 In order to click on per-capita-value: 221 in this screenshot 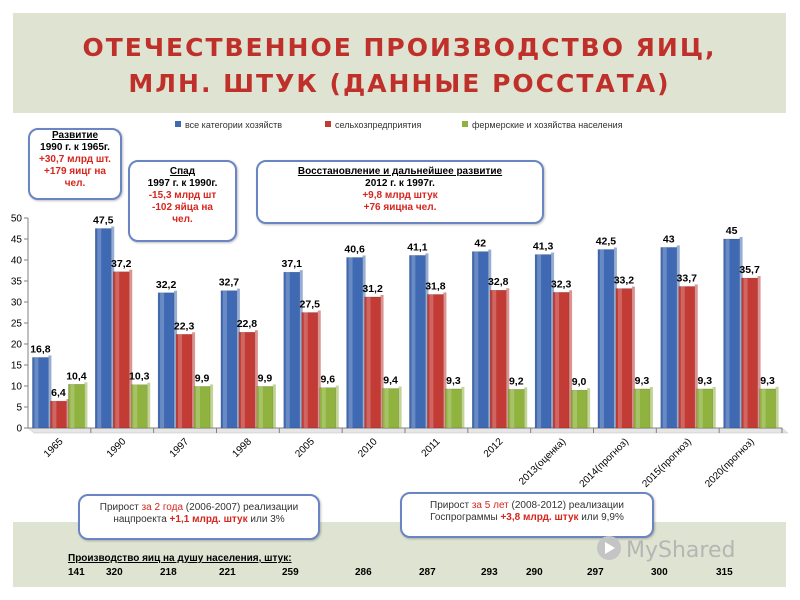, I will do `click(227, 572)`.